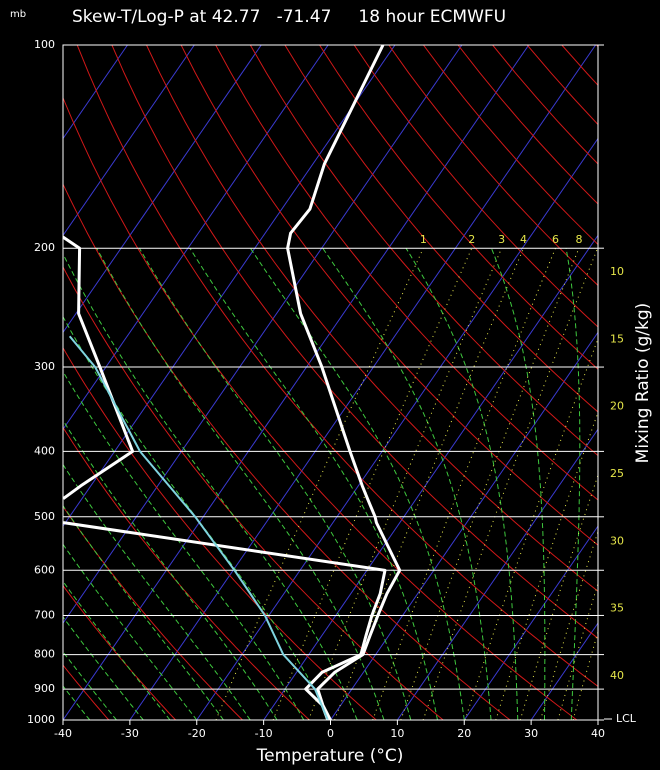 This screenshot has width=660, height=770. What do you see at coordinates (44, 247) in the screenshot?
I see `y-tick-label: 200` at bounding box center [44, 247].